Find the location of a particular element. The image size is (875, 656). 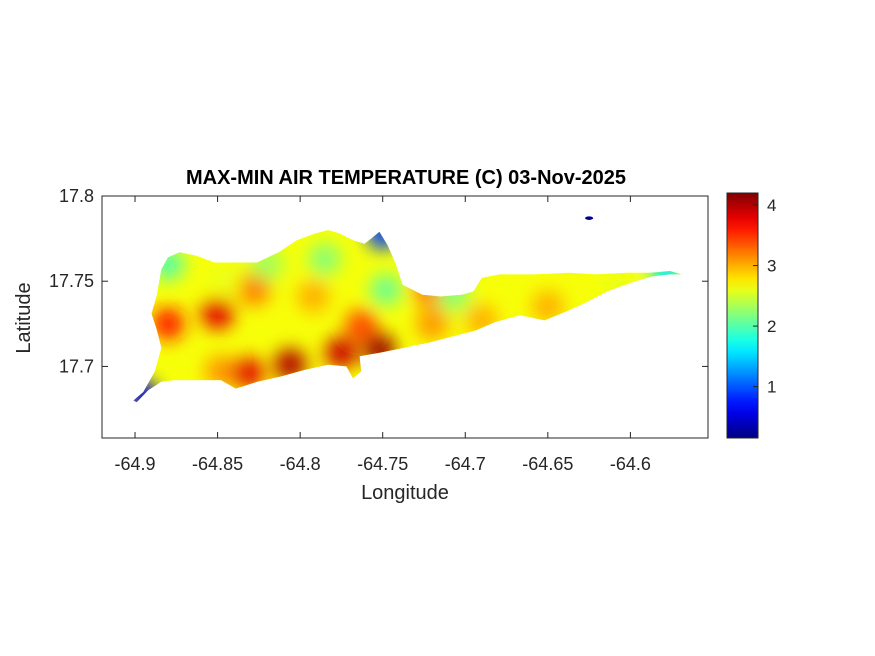

colorbar: 1 2 3 4 is located at coordinates (751, 315).